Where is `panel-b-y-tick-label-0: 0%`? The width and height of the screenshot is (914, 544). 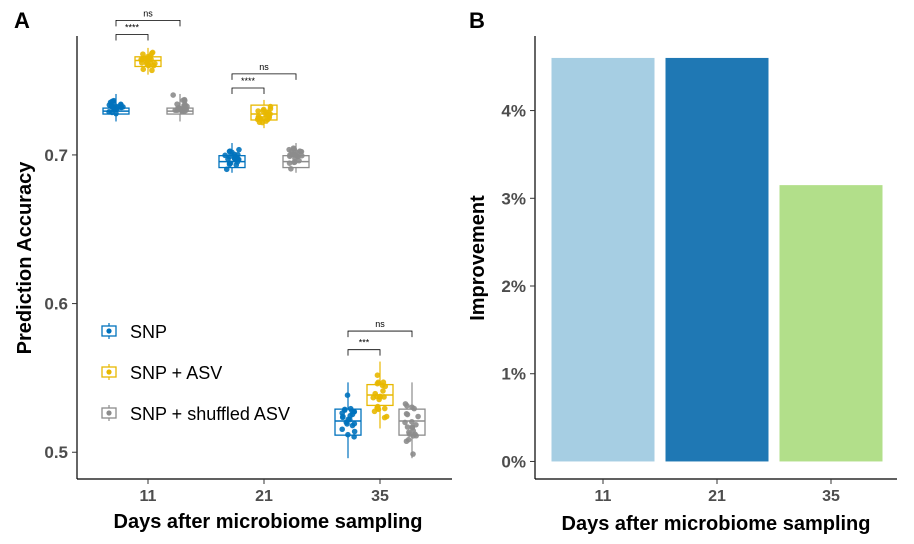
panel-b-y-tick-label-0: 0% is located at coordinates (513, 461).